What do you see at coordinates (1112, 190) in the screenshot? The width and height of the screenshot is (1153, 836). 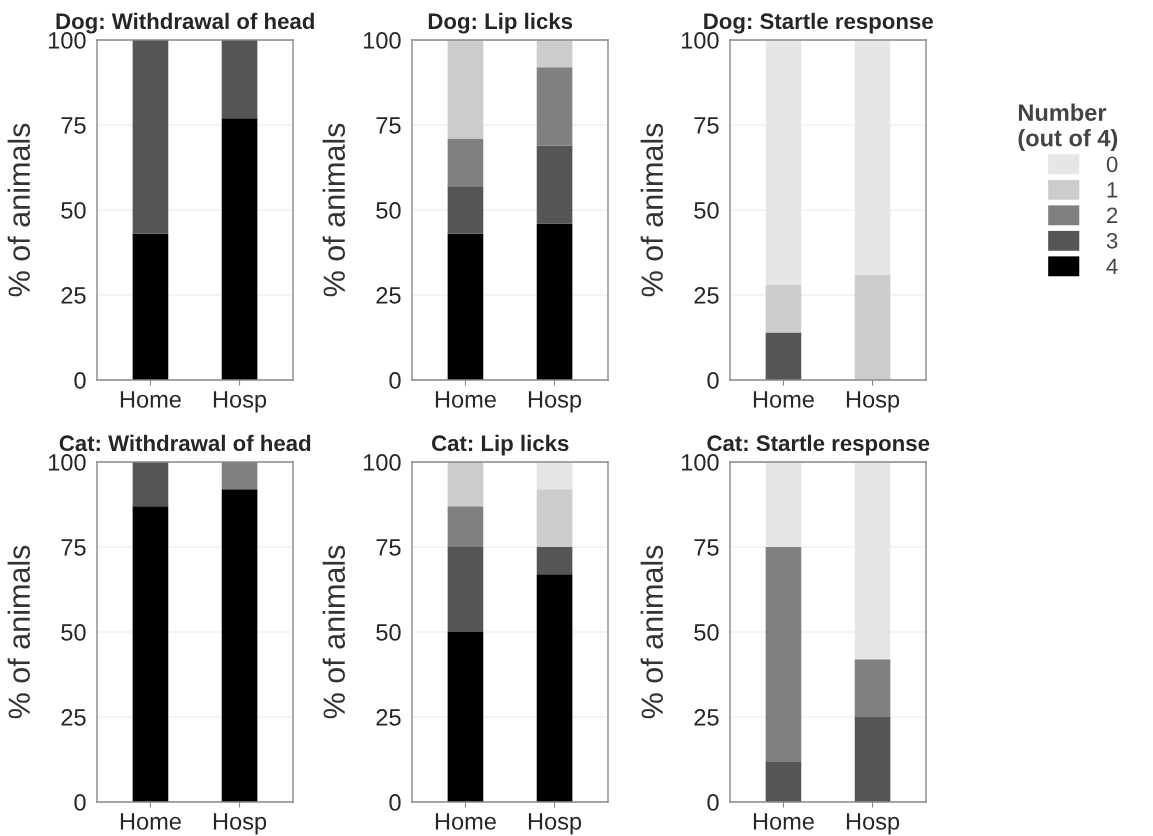 I see `legend-label: 1` at bounding box center [1112, 190].